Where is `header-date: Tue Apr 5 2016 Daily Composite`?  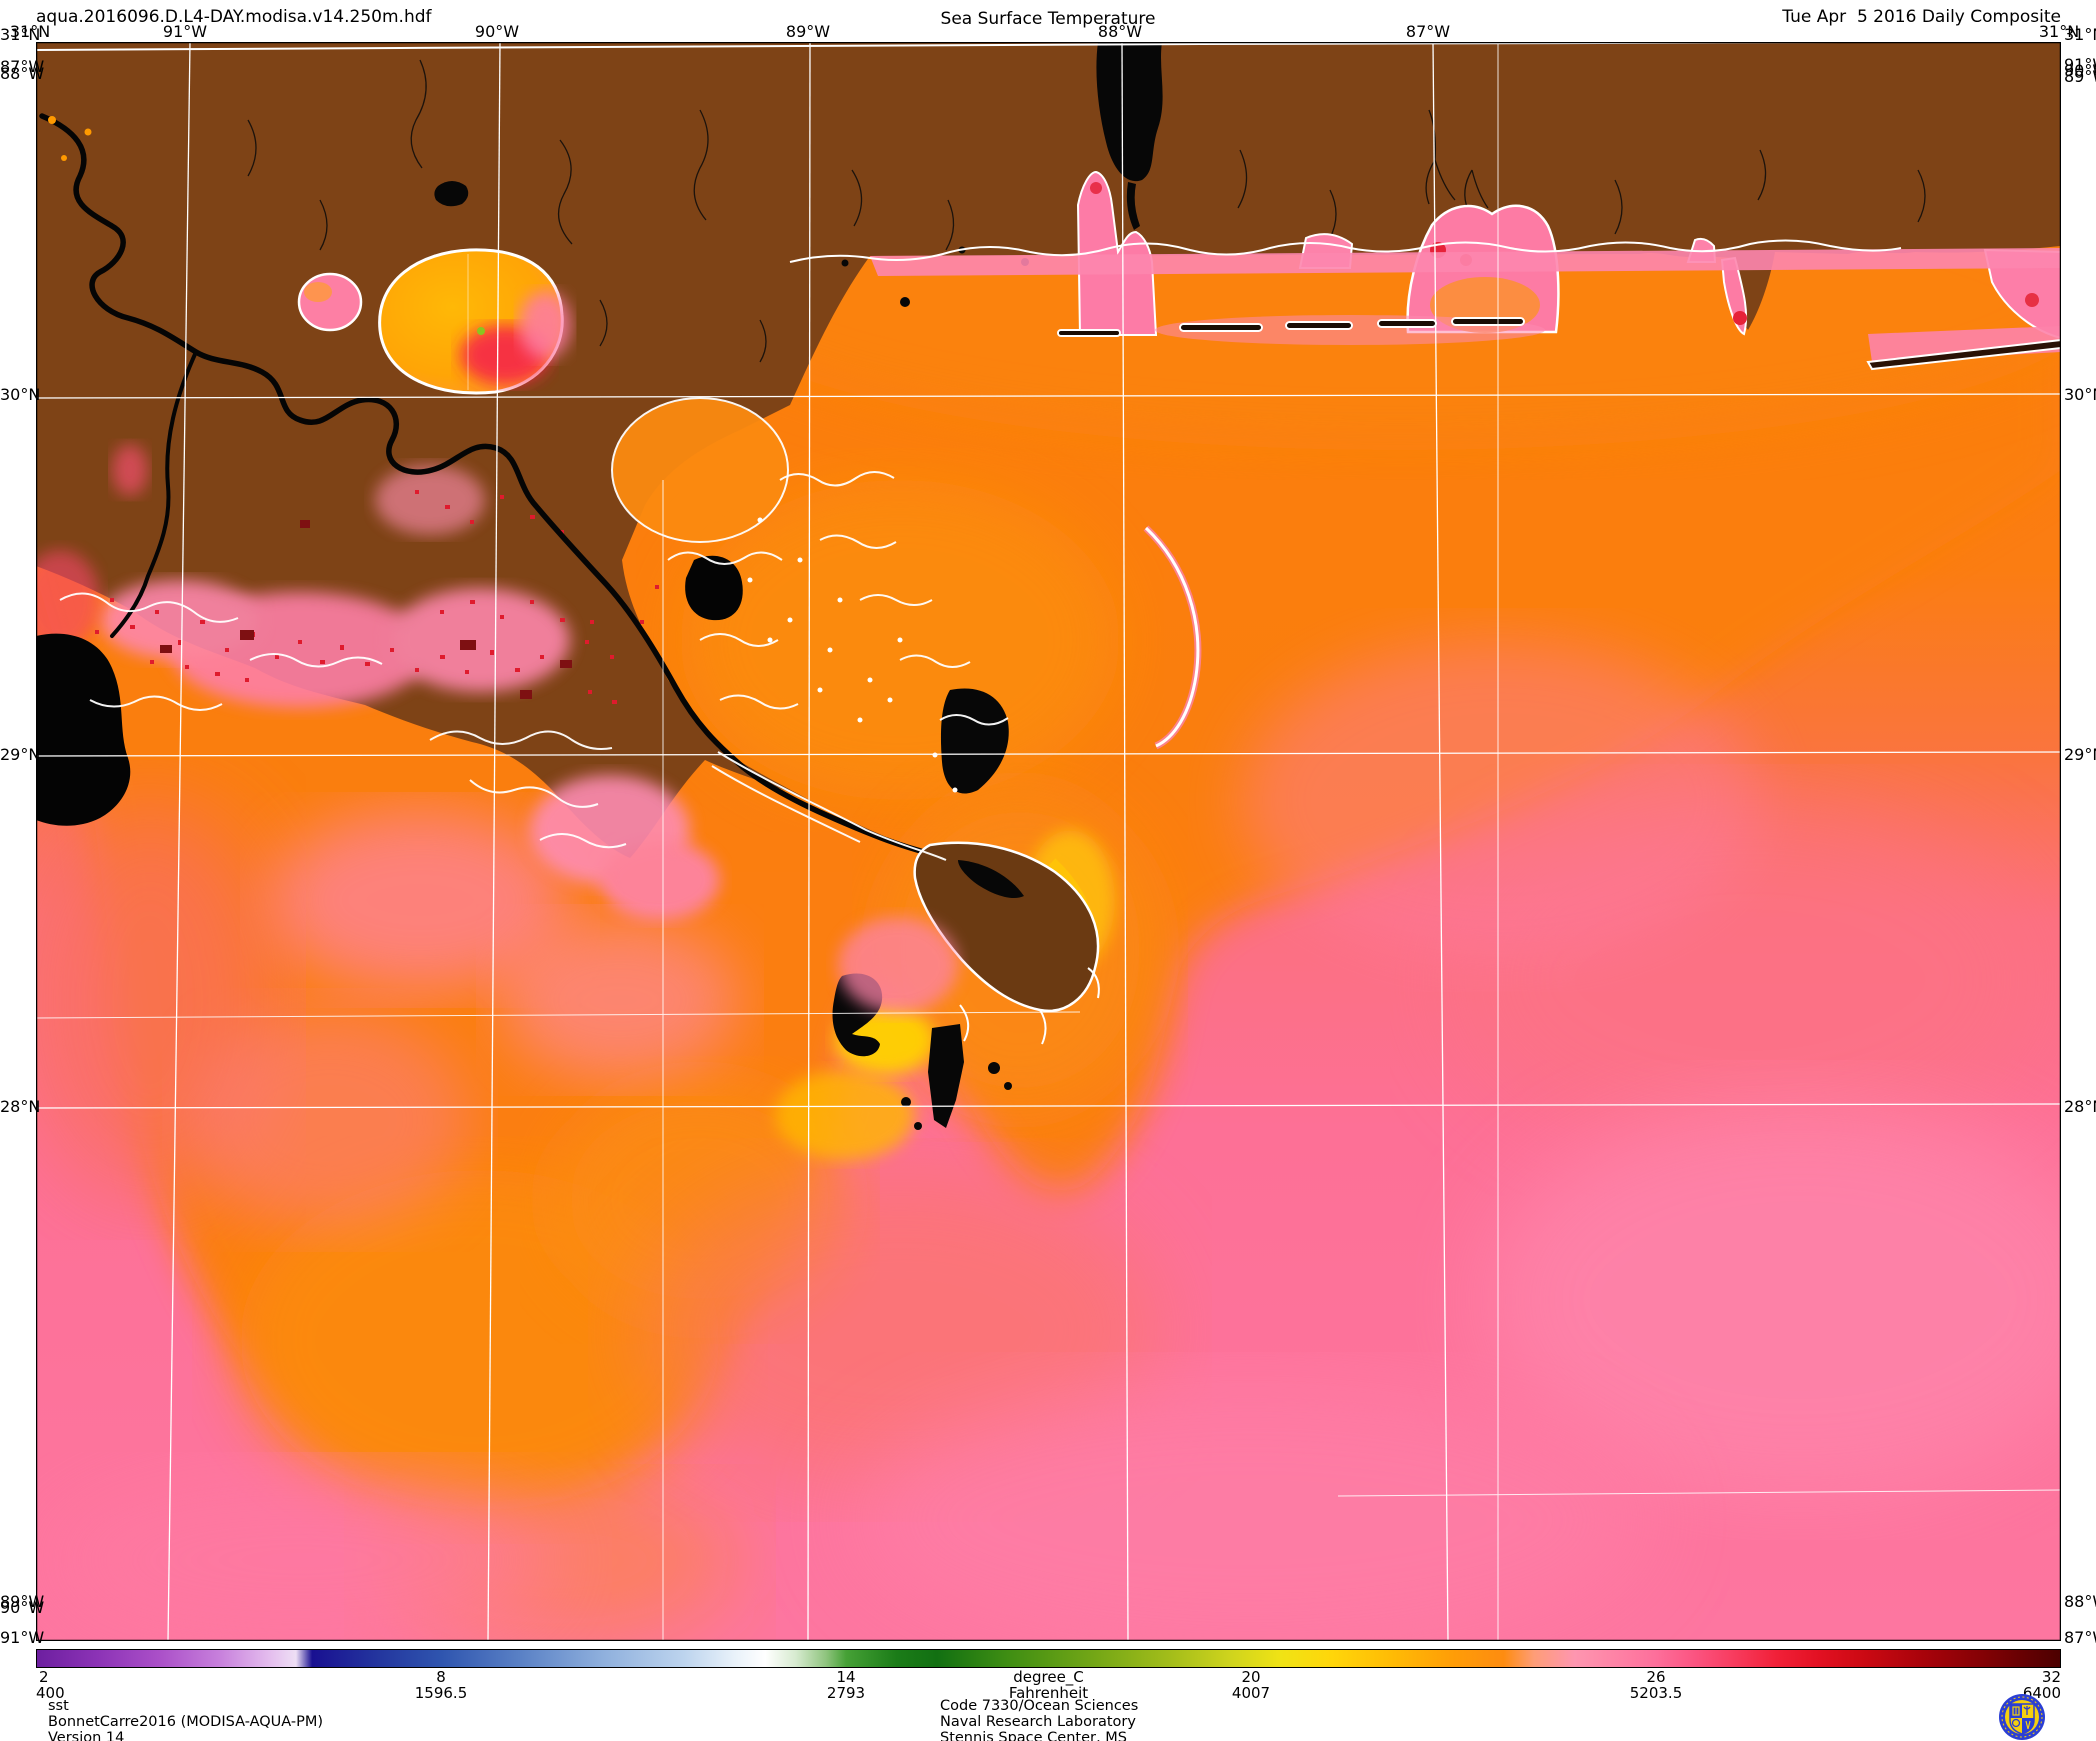 header-date: Tue Apr 5 2016 Daily Composite is located at coordinates (1921, 17).